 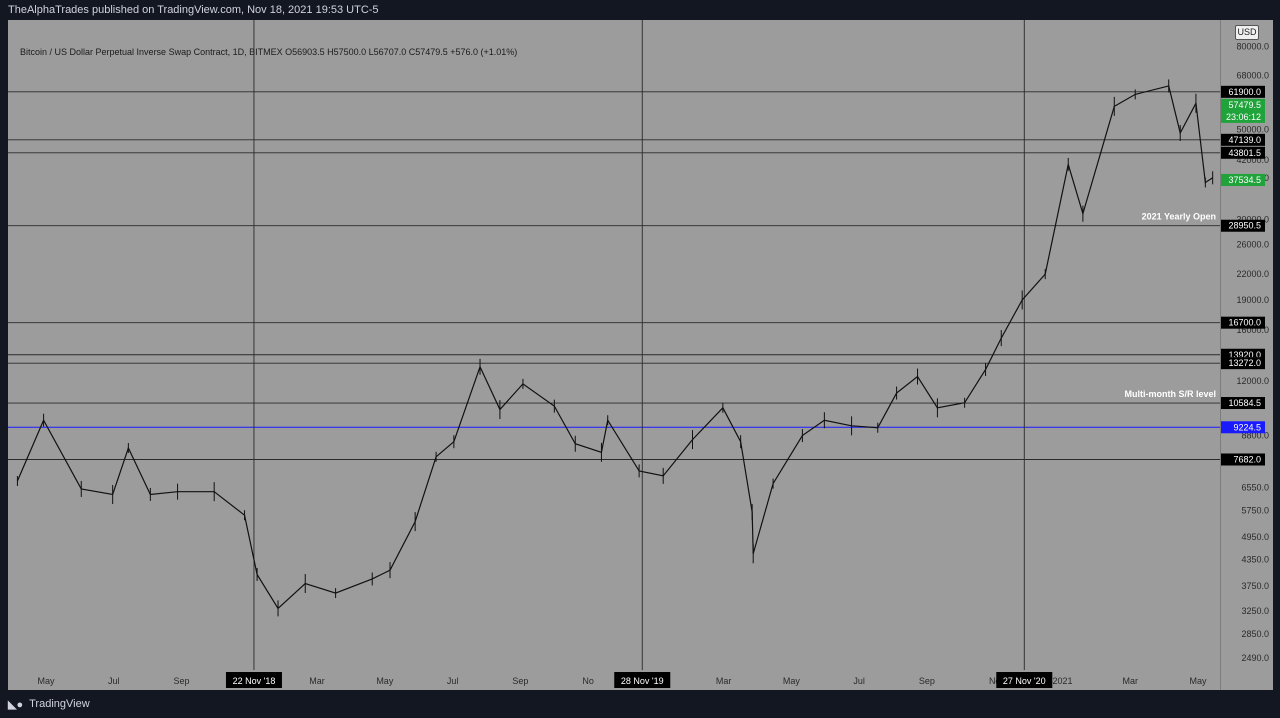 I want to click on date-marker-text: 22 Nov '18, so click(x=254, y=681).